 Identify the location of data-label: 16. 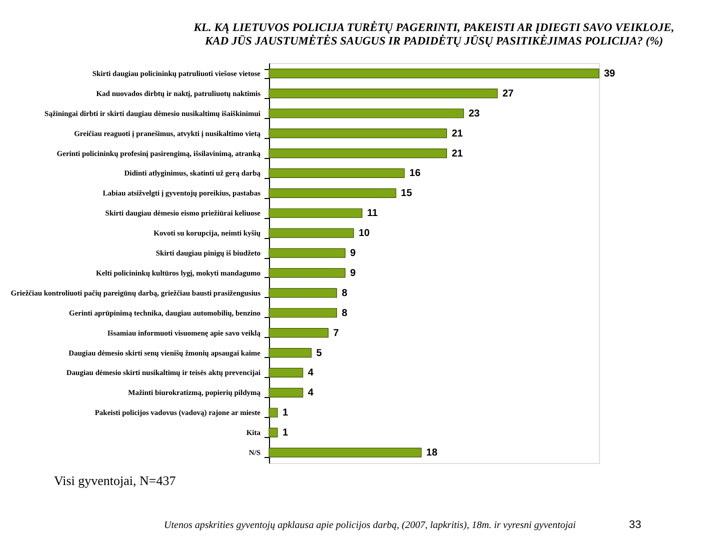
(415, 174).